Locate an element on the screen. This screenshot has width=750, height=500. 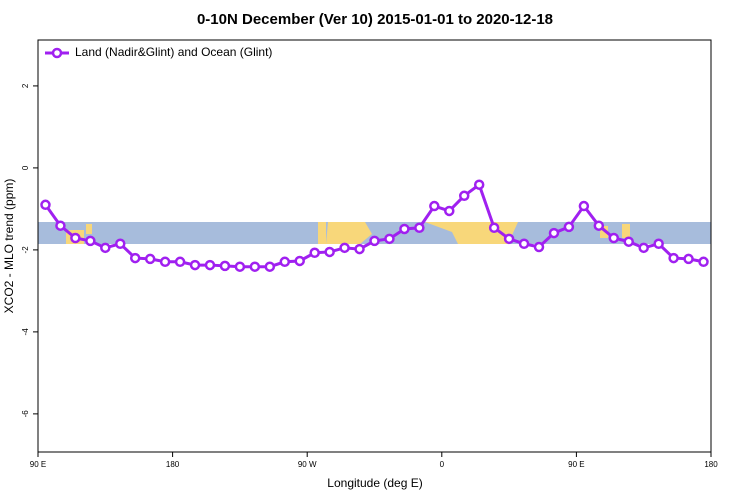
x-axis-label: Longitude (deg E) is located at coordinates (374, 483).